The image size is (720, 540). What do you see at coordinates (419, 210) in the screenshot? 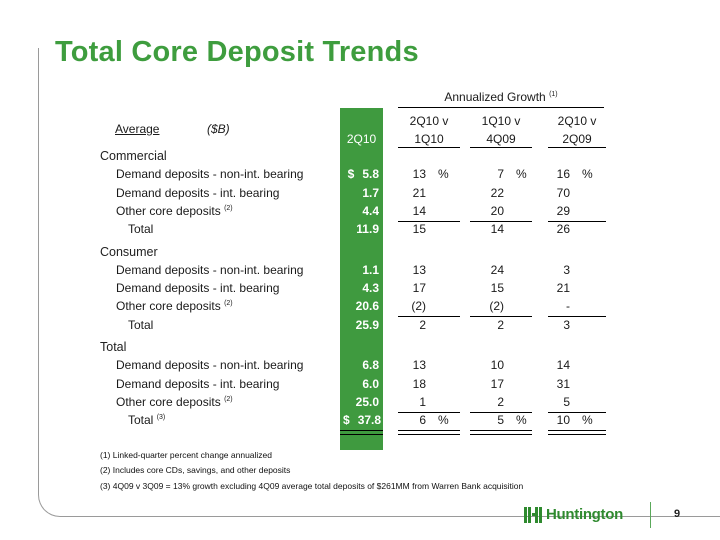
I see `growth-q-over-q-value: 14` at bounding box center [419, 210].